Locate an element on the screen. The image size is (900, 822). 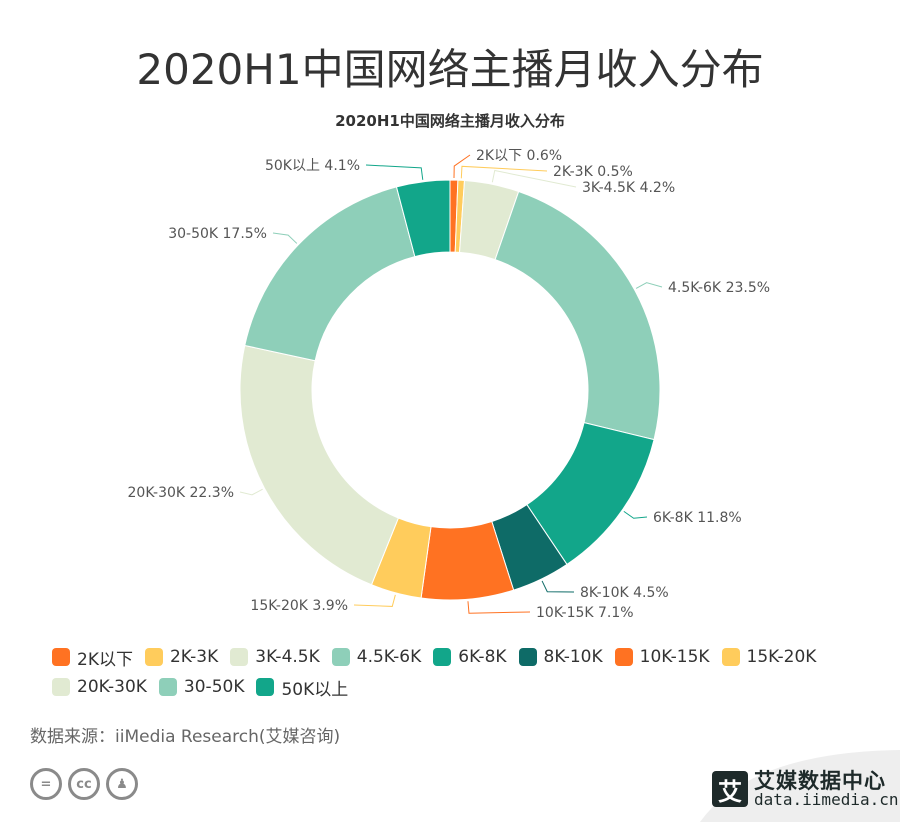
brand-mark: 艾 艾媒数据中心 data.iimedia.cn is located at coordinates (805, 789).